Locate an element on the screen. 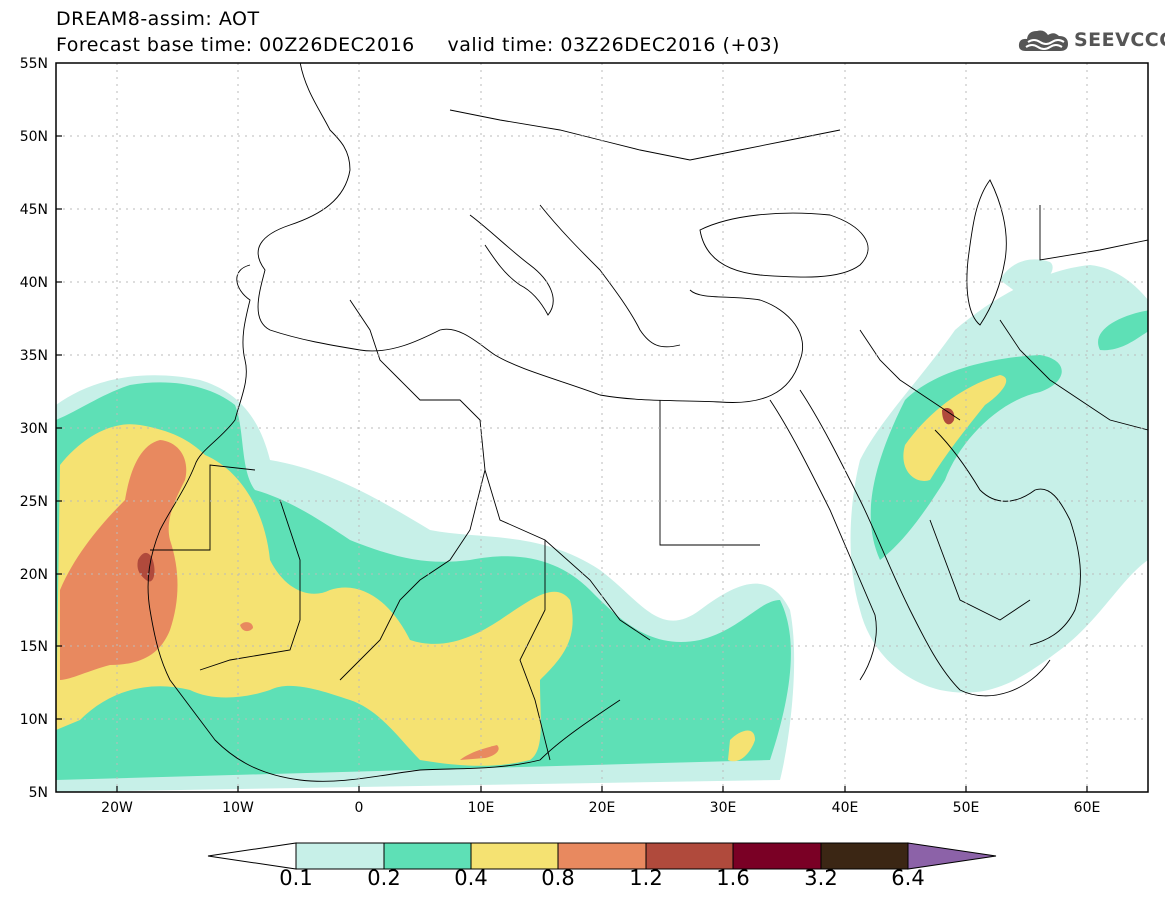 The image size is (1165, 905). lat-label-25n: 25N is located at coordinates (34, 502).